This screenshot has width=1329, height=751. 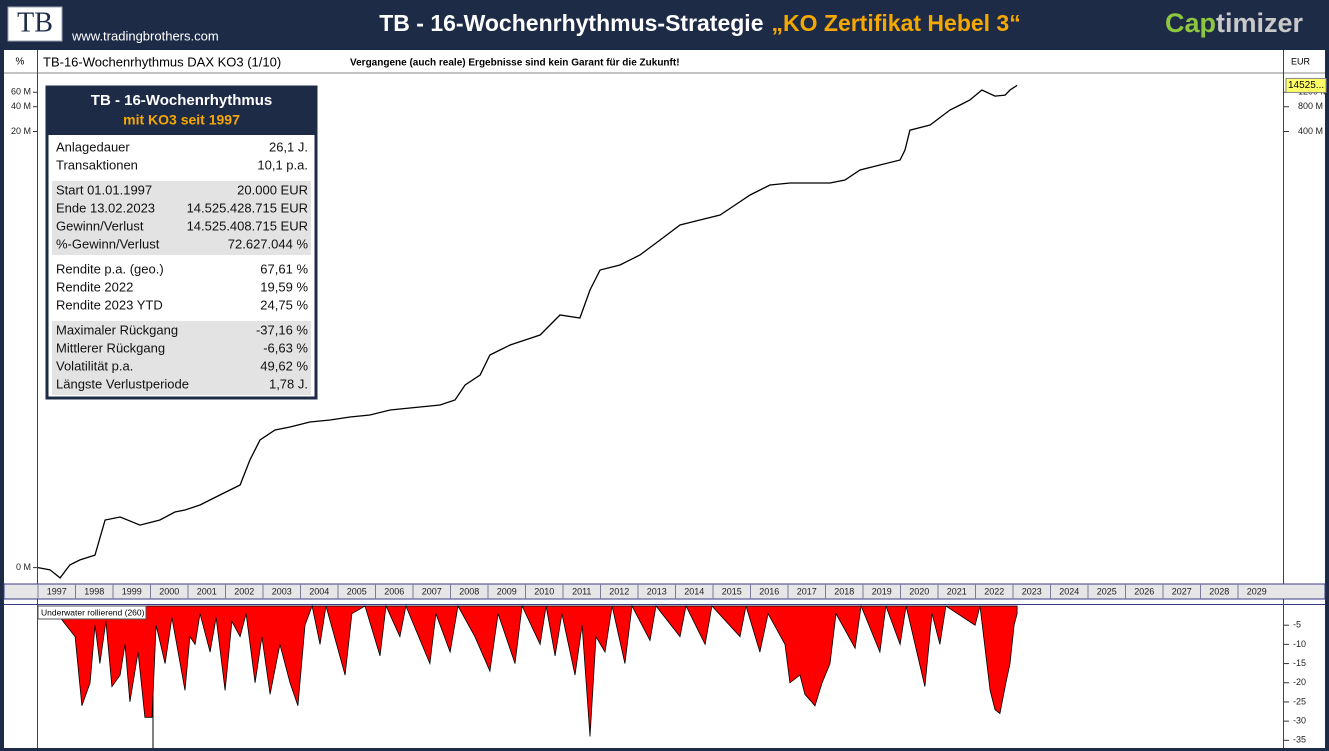 I want to click on underwater-area, so click(x=527, y=670).